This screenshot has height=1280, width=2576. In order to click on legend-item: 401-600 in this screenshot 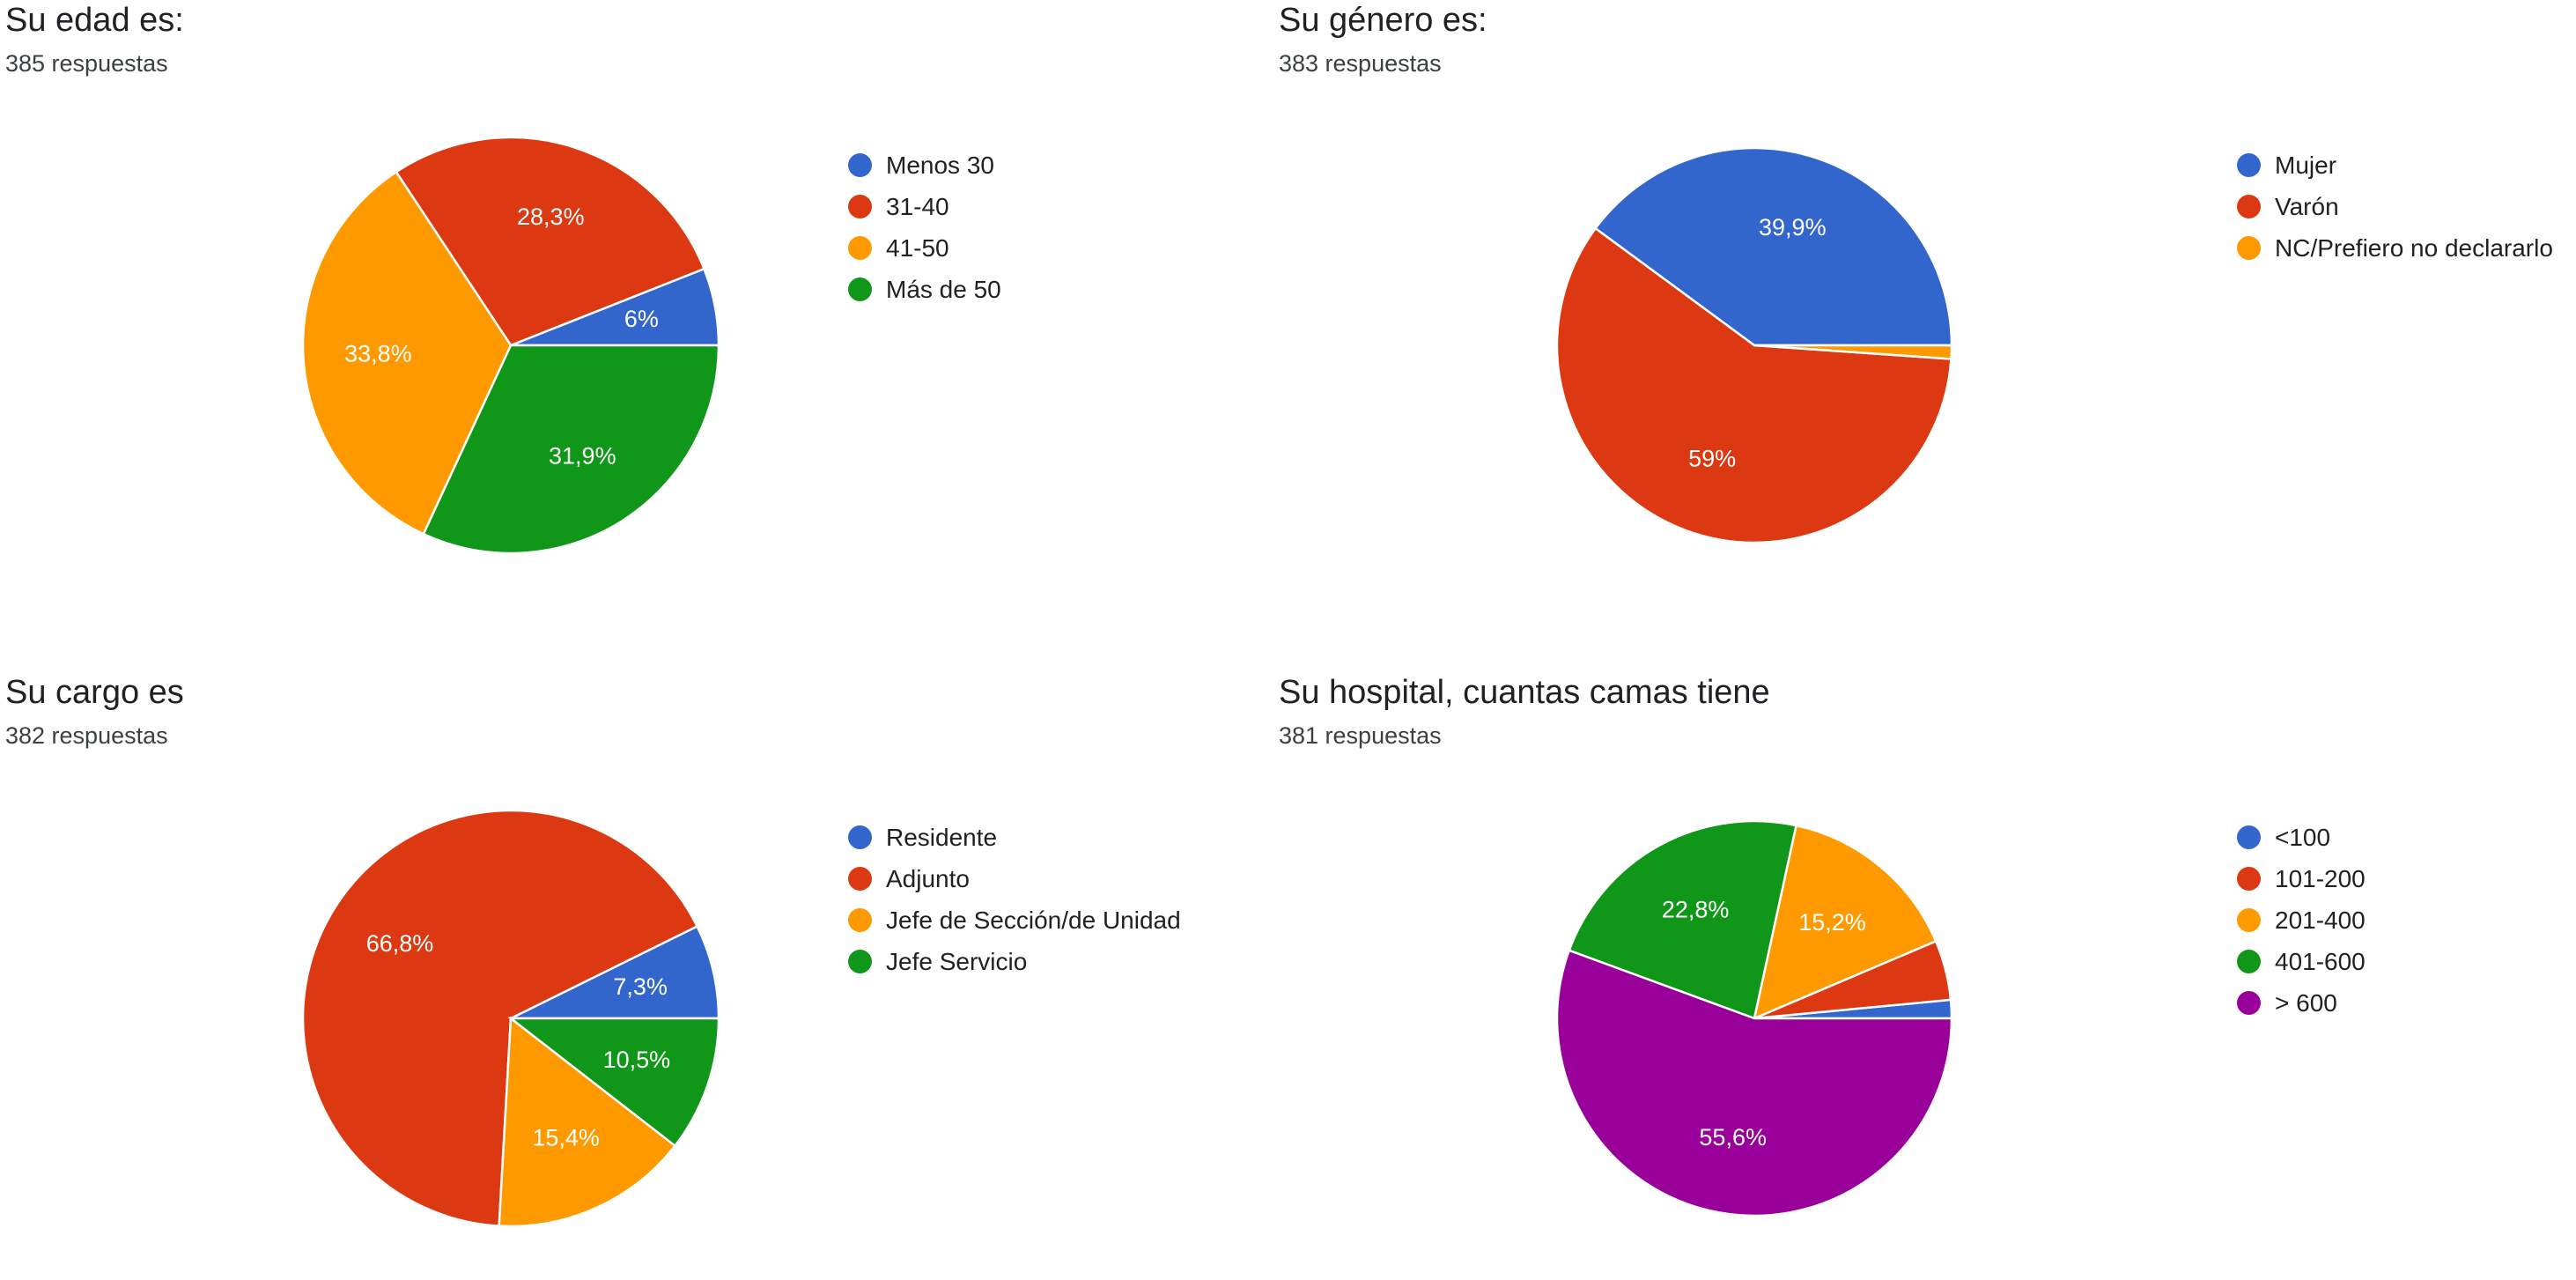, I will do `click(2301, 962)`.